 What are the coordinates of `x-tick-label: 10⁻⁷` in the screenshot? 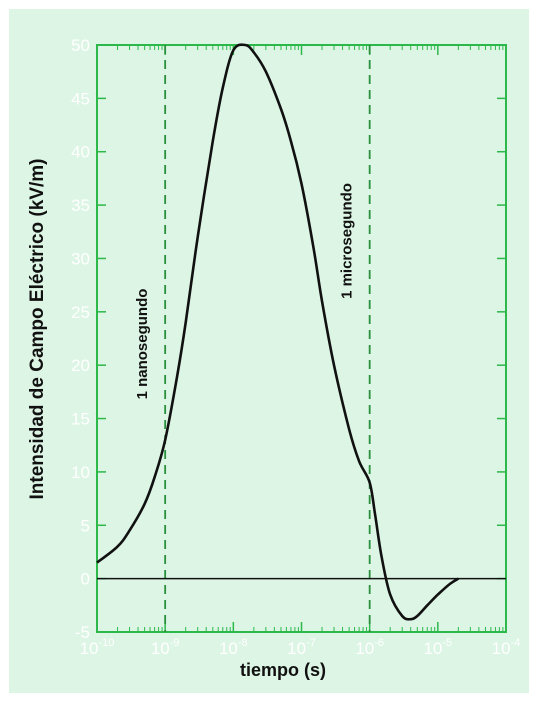 It's located at (301, 647).